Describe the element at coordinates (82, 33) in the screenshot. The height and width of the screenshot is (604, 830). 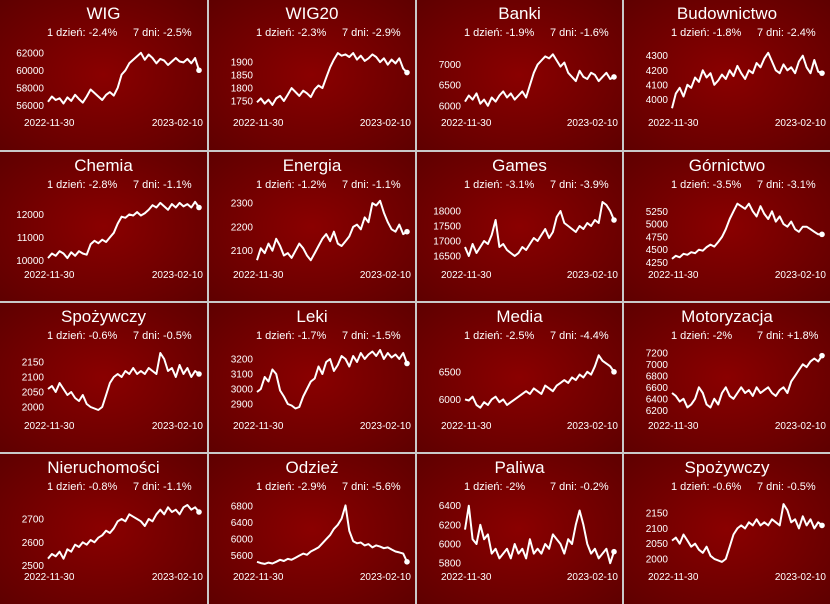
I see `stat-1-day: 1 dzień: -2.4%` at that location.